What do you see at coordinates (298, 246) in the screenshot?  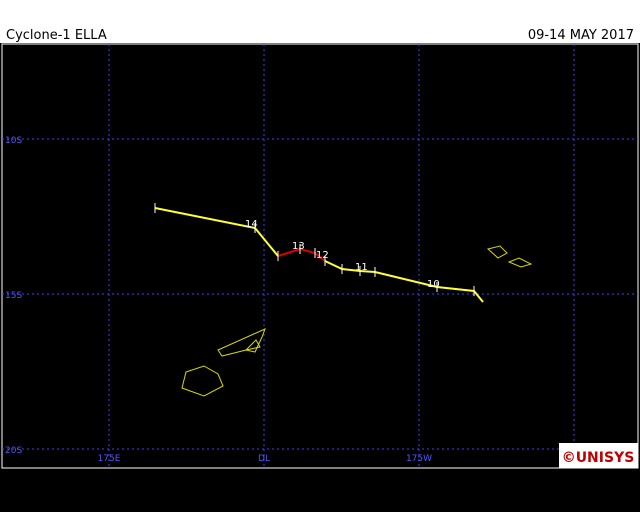 I see `day-label: 13` at bounding box center [298, 246].